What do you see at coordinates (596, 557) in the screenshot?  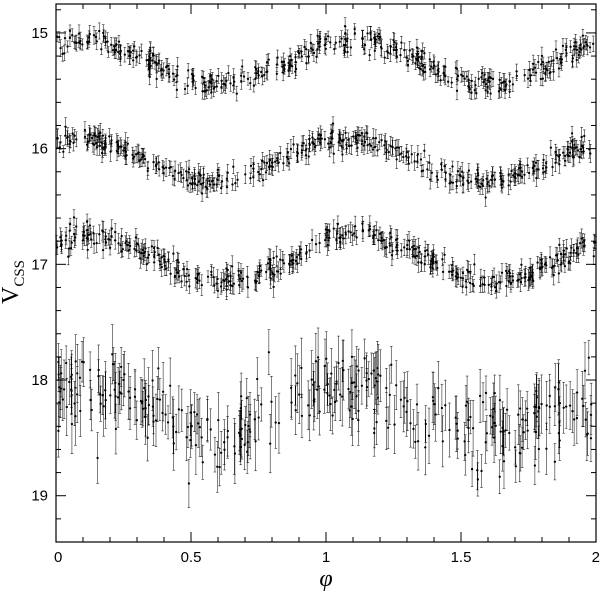 I see `x-tick-label: 2` at bounding box center [596, 557].